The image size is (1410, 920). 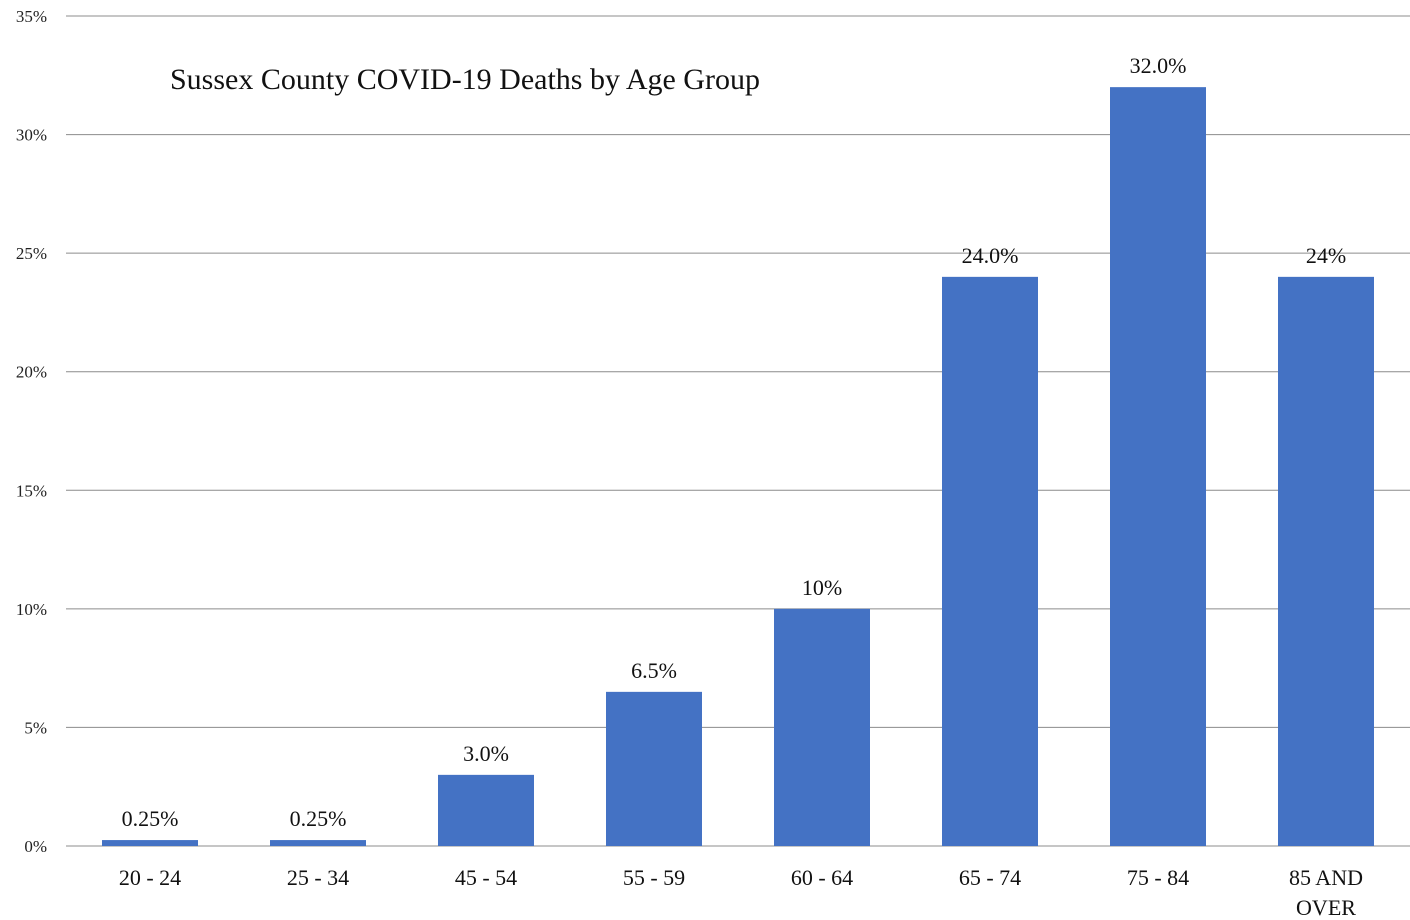 What do you see at coordinates (1326, 255) in the screenshot?
I see `data-label: 24%` at bounding box center [1326, 255].